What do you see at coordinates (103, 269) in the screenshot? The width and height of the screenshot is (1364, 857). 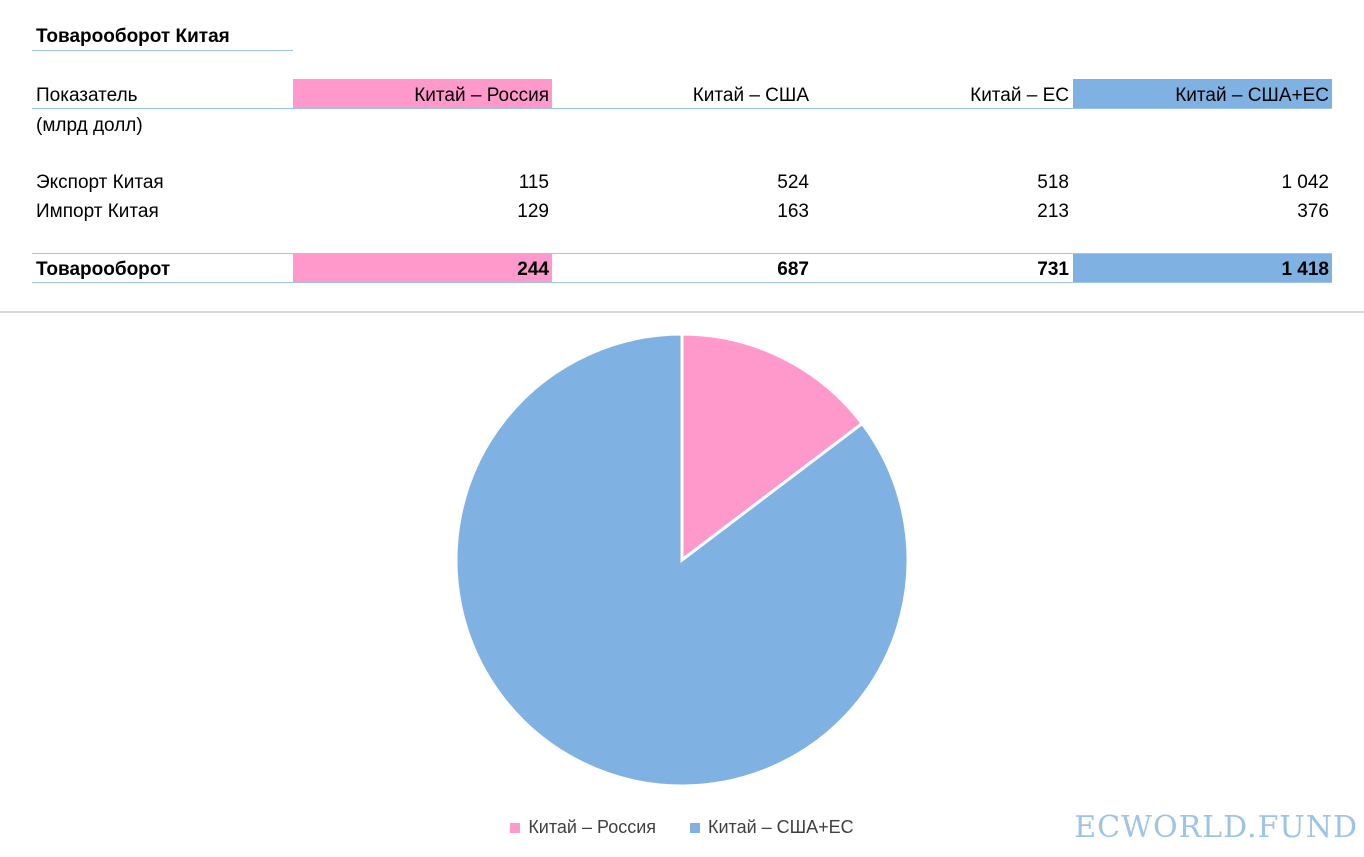 I see `row-label-total: Товарооборот` at bounding box center [103, 269].